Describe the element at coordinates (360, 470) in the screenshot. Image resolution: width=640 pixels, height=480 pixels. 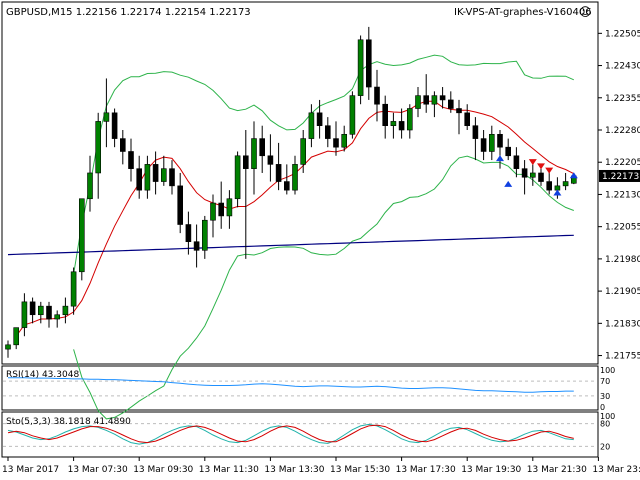
I see `time-tick-label: 13 Mar 15:30` at that location.